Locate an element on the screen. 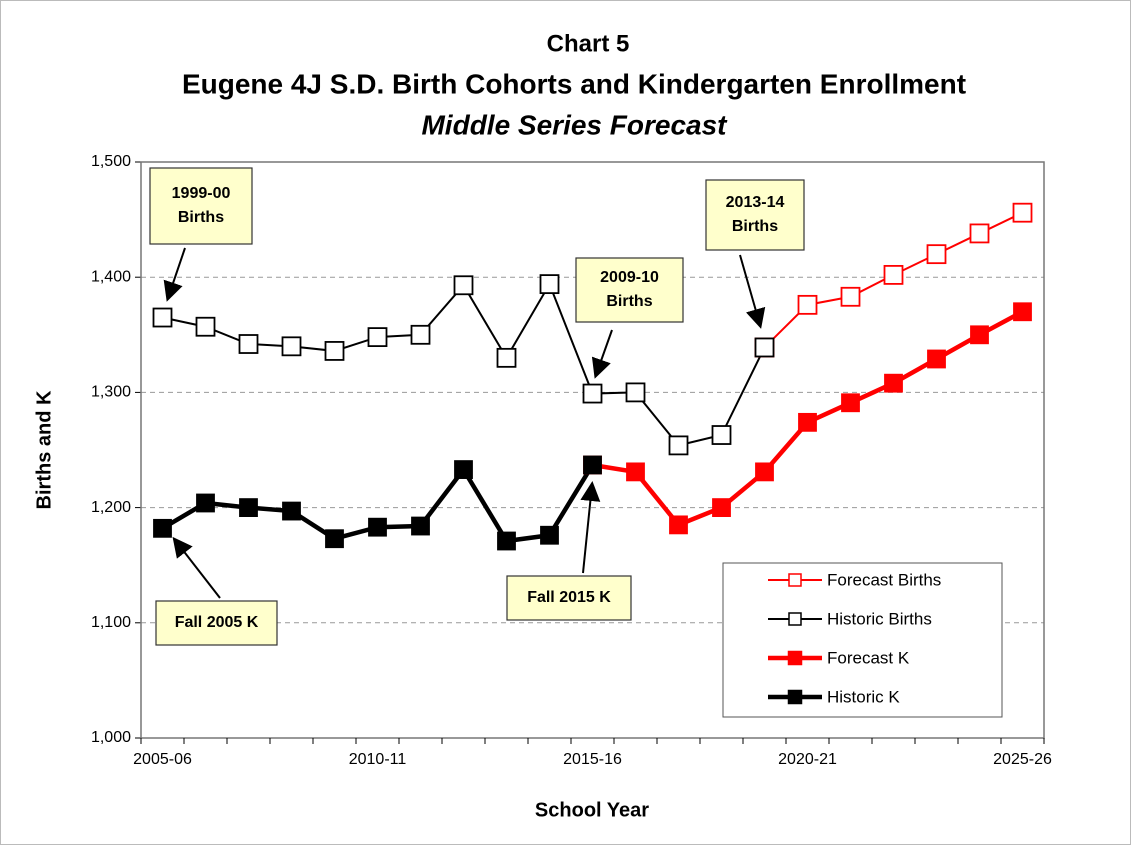 The image size is (1132, 846). x-tick-label: 2025-26 is located at coordinates (1022, 759).